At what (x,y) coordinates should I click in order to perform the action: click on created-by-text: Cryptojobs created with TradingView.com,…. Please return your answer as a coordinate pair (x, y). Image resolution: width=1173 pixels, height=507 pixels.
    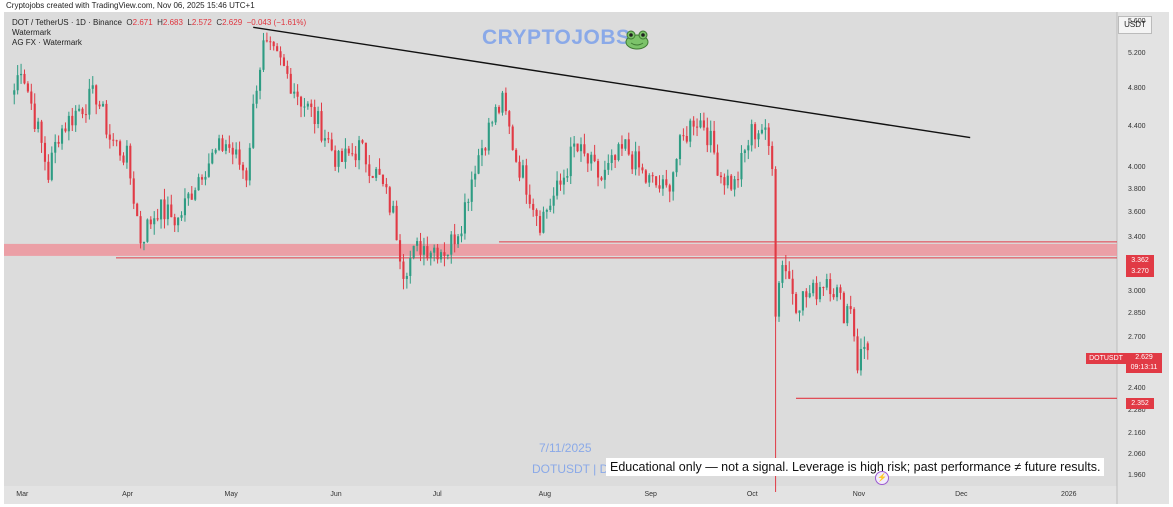
    Looking at the image, I should click on (130, 5).